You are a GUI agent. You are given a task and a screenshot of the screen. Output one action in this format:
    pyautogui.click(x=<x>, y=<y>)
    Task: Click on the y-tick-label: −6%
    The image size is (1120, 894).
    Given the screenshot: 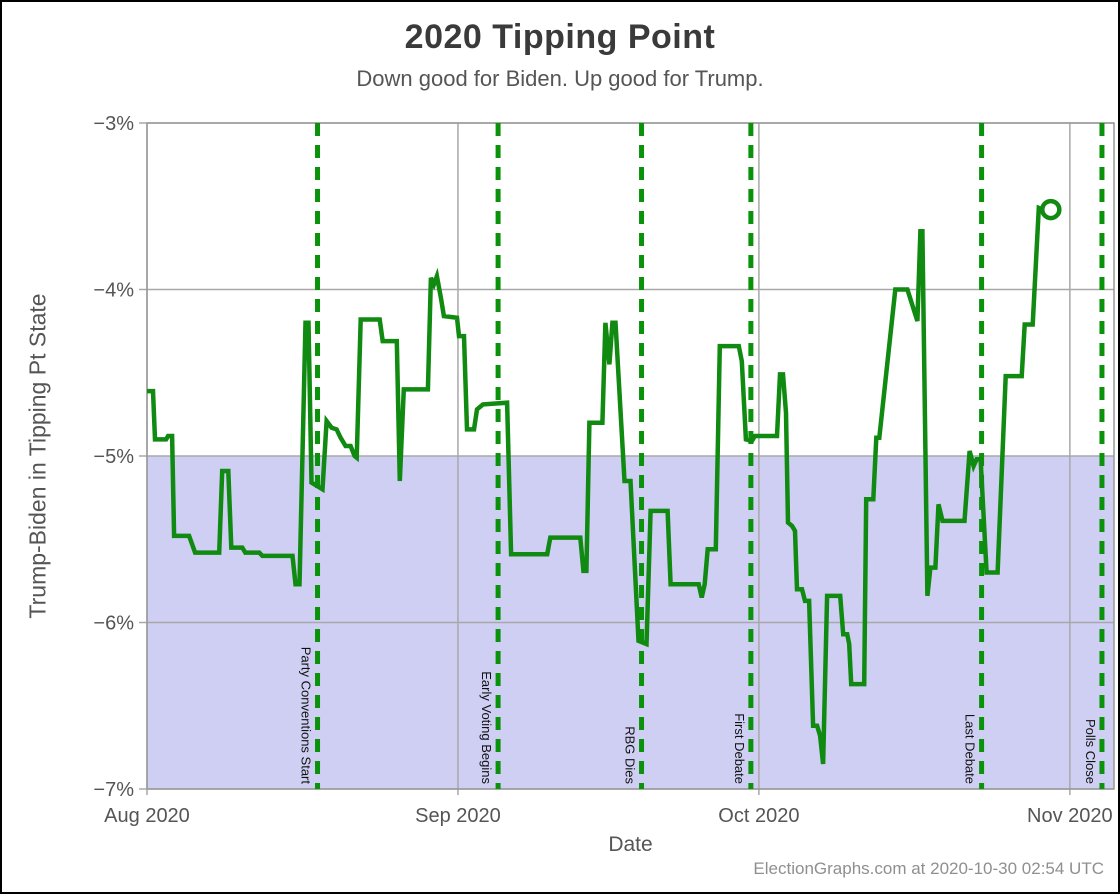 What is the action you would take?
    pyautogui.click(x=113, y=624)
    